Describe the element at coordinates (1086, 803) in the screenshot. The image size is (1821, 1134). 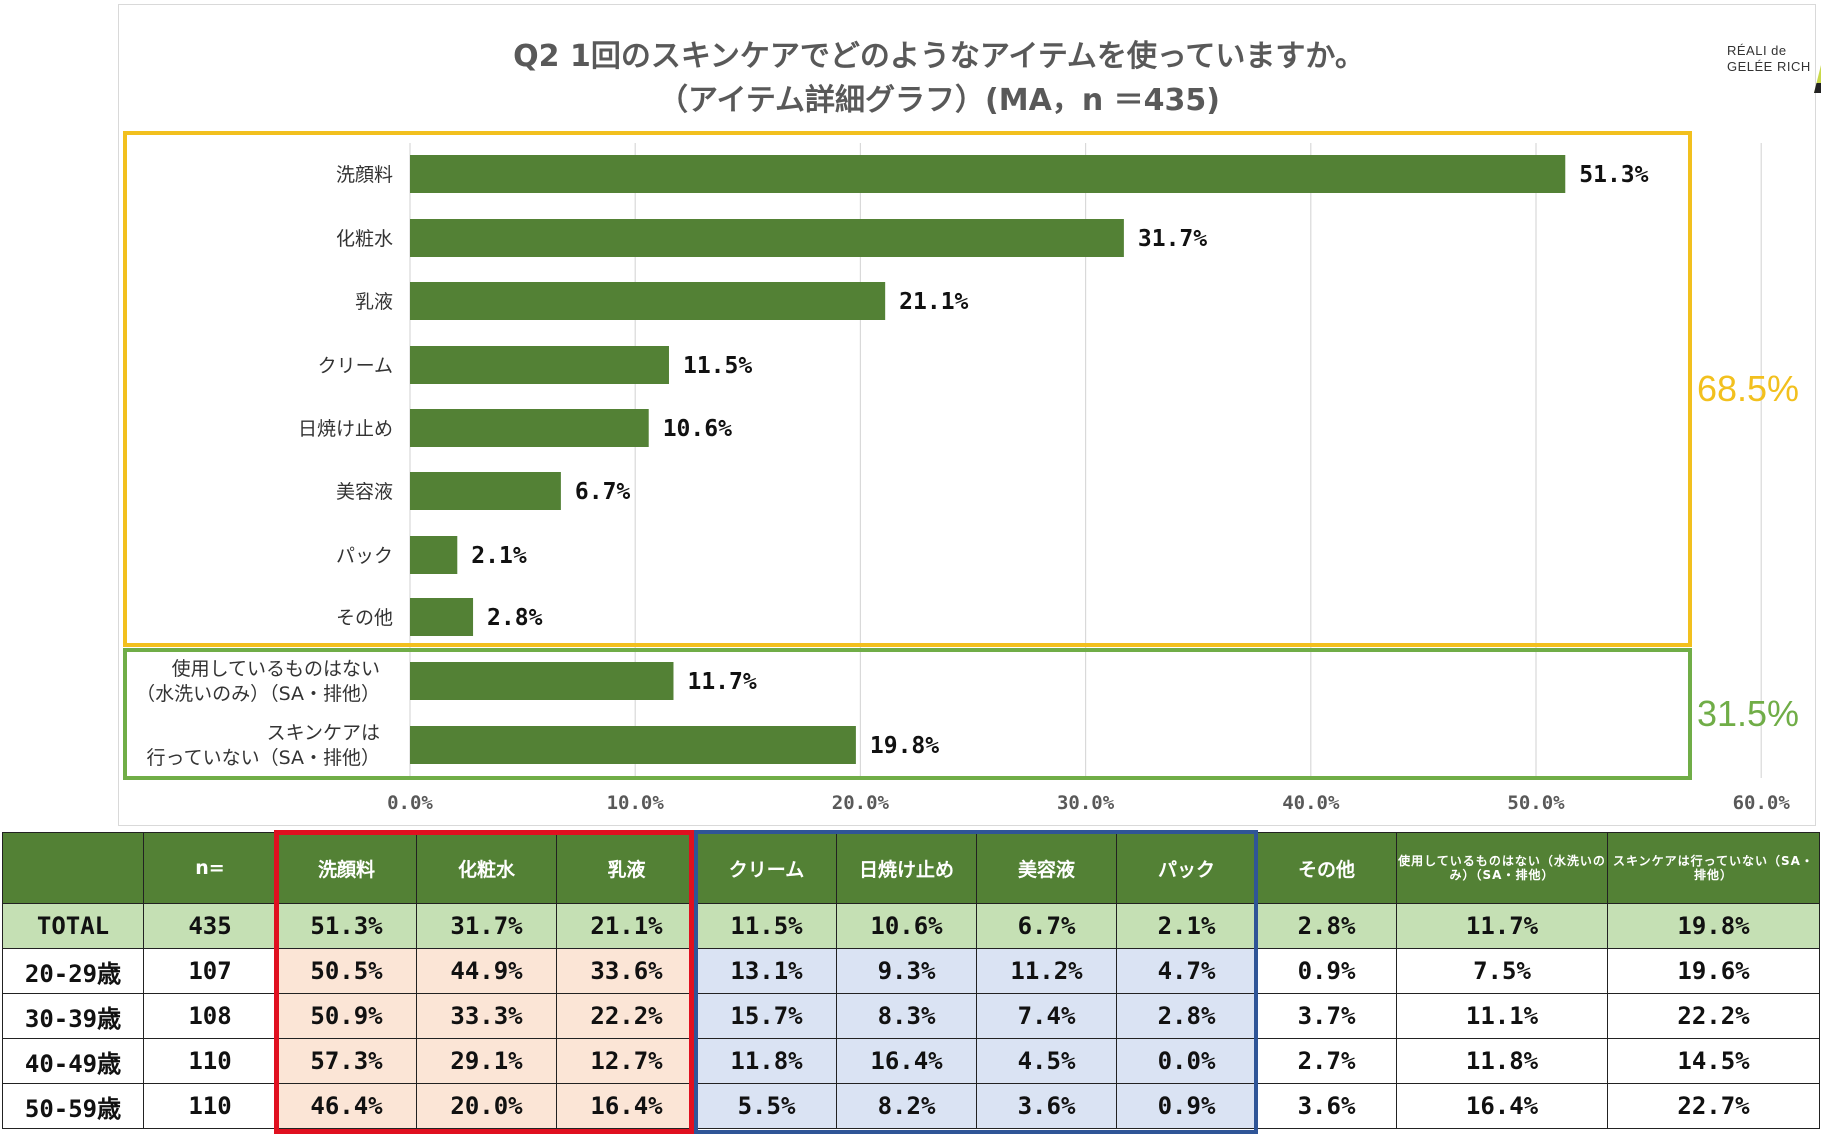
I see `x-tick-label: 30.0%` at that location.